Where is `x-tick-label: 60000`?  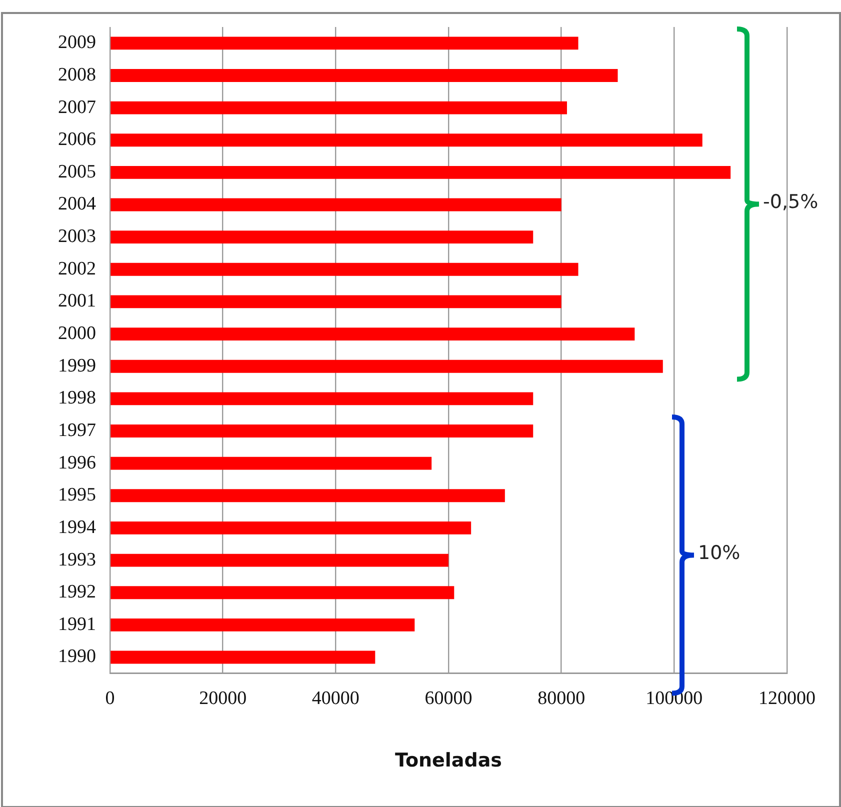
x-tick-label: 60000 is located at coordinates (448, 698).